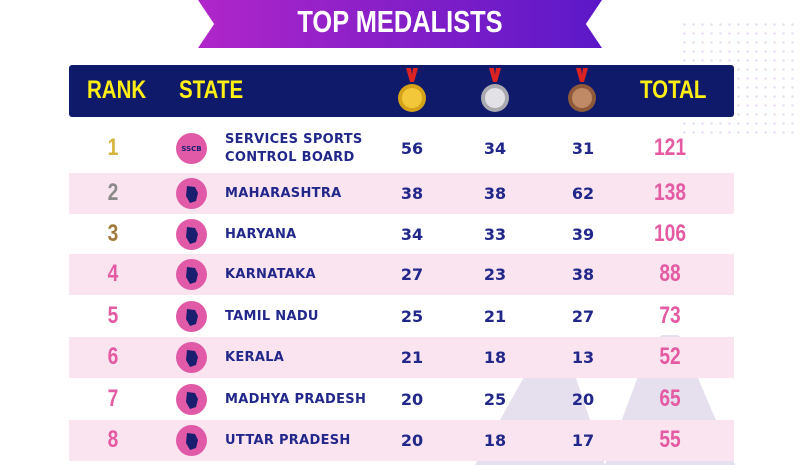 The image size is (800, 465). I want to click on title-banner: TOP MEDALISTS, so click(400, 24).